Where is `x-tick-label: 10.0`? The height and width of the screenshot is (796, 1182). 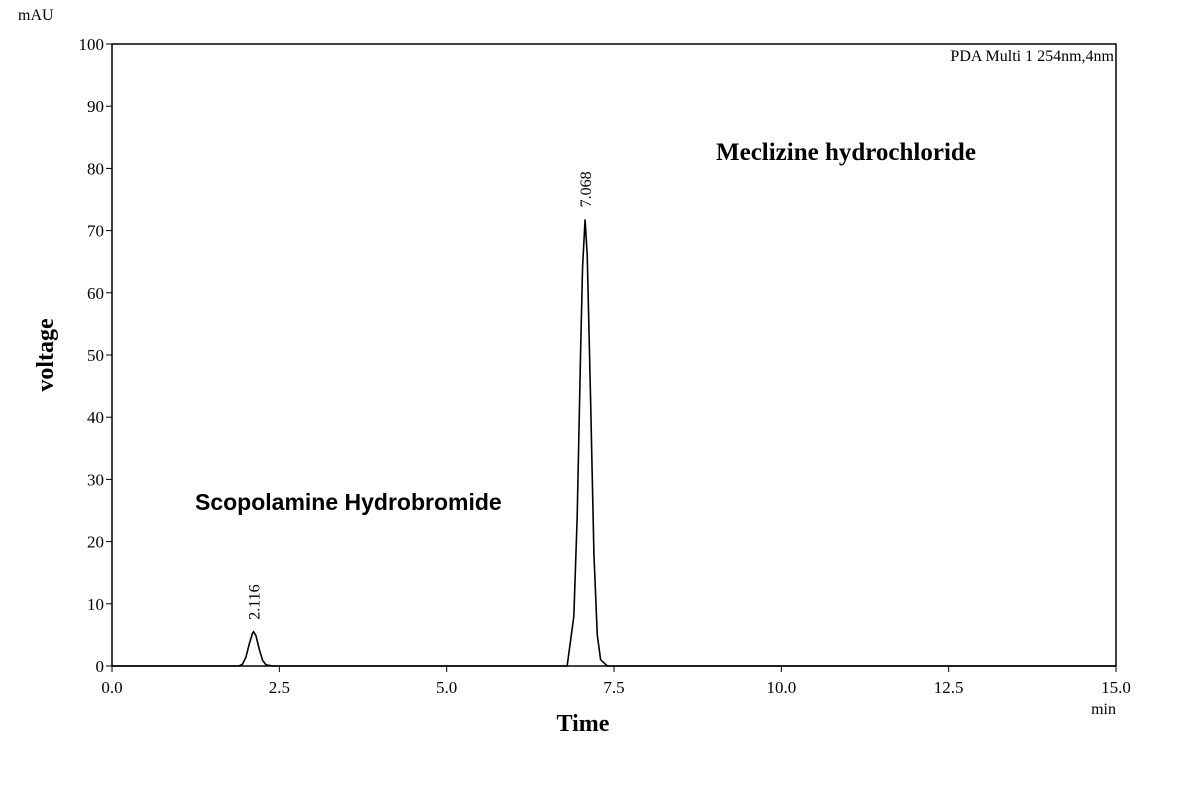
x-tick-label: 10.0 is located at coordinates (781, 687).